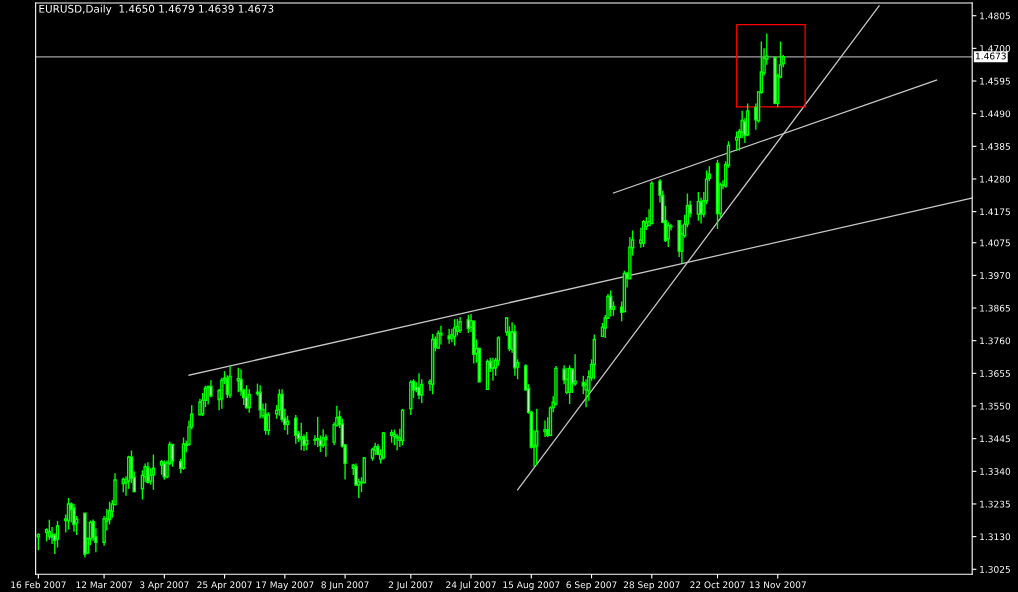 This screenshot has width=1018, height=592. I want to click on y-tick-label: 1.3760, so click(995, 341).